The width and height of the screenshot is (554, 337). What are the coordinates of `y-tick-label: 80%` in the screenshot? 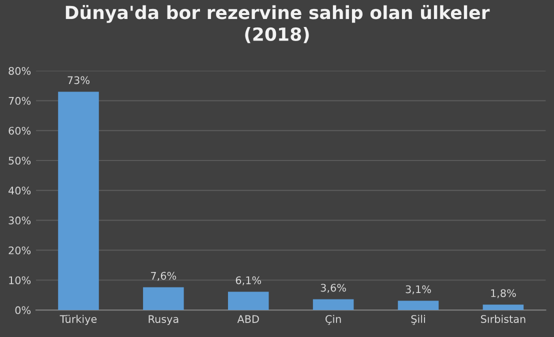 It's located at (19, 70).